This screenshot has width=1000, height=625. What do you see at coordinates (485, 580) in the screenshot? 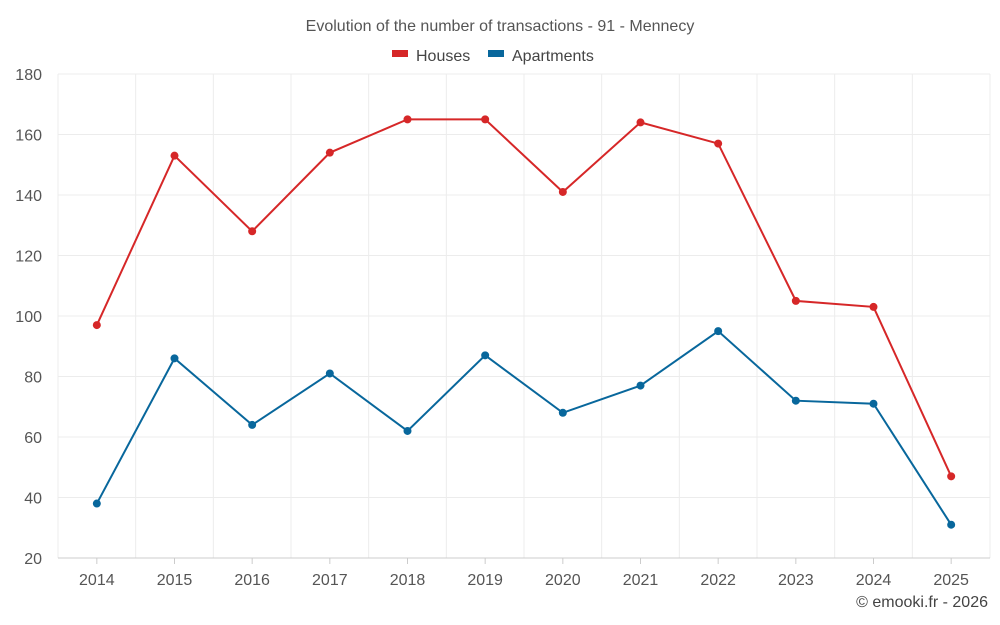
I see `x-tick-label: 2019` at bounding box center [485, 580].